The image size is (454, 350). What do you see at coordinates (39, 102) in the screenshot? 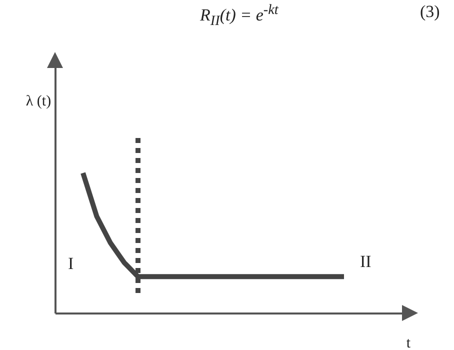
I see `y-axis-title: λ (t)` at bounding box center [39, 102].